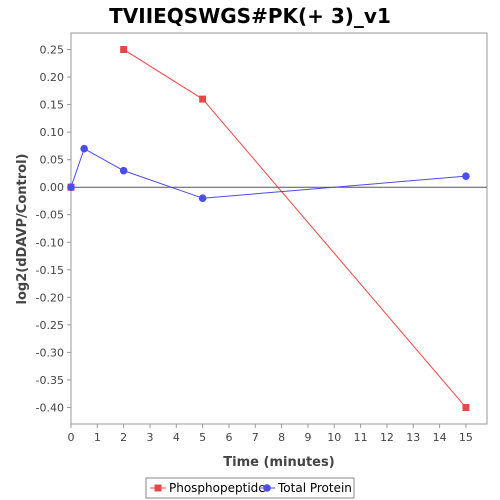  Describe the element at coordinates (387, 437) in the screenshot. I see `x-tick-label: 12` at that location.